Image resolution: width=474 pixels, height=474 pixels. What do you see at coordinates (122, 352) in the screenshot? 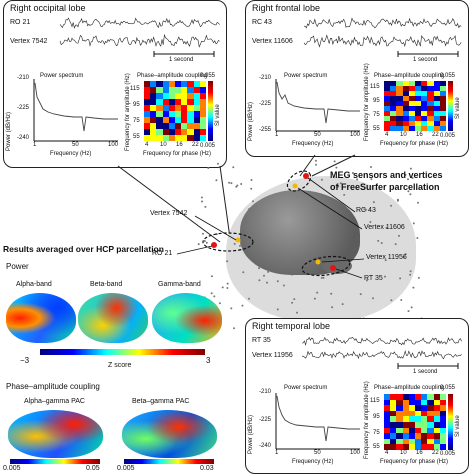
I see `power-colorbar` at bounding box center [122, 352].